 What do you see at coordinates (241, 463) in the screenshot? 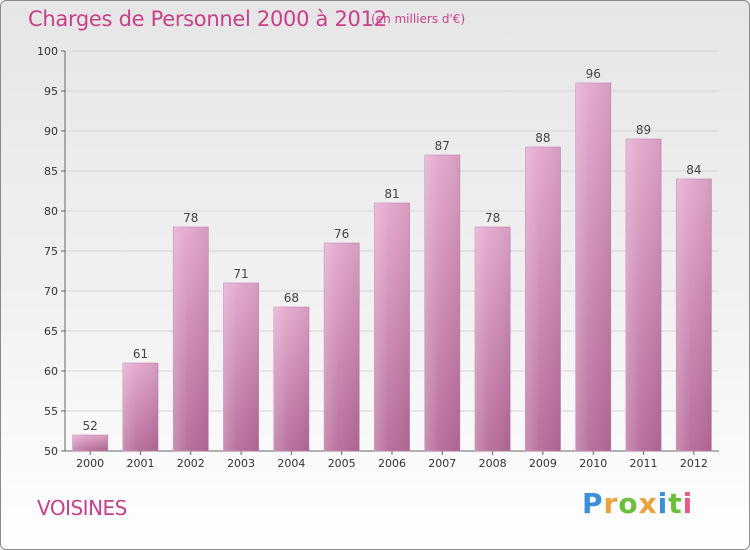
I see `x-tick-label: 2003` at bounding box center [241, 463].